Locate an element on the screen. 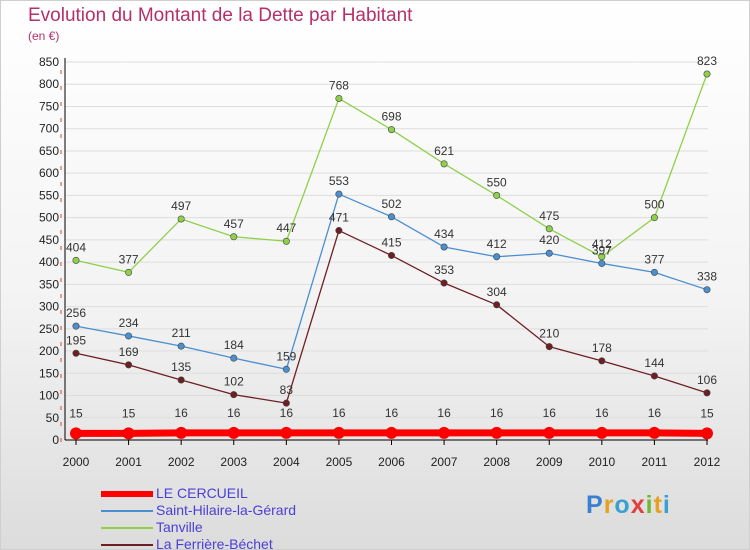 This screenshot has height=550, width=750. data-label: 497 is located at coordinates (181, 206).